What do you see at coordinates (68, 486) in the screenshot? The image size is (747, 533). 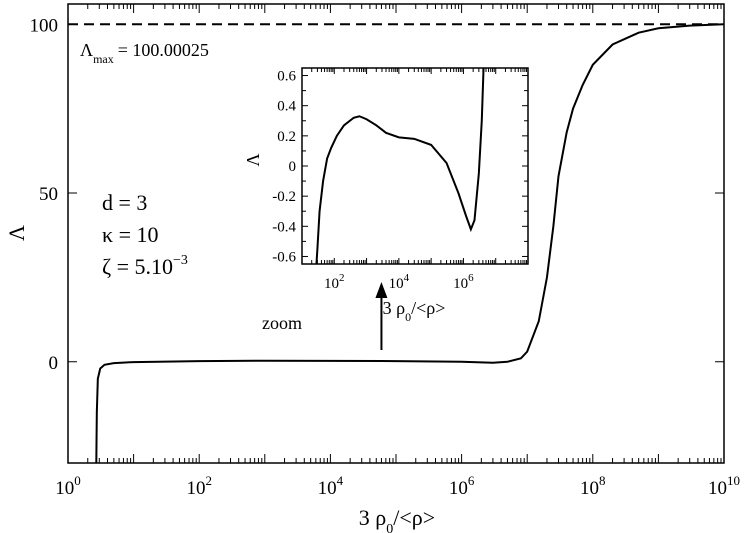 I see `main-x-tick-label: 10⁰` at bounding box center [68, 486].